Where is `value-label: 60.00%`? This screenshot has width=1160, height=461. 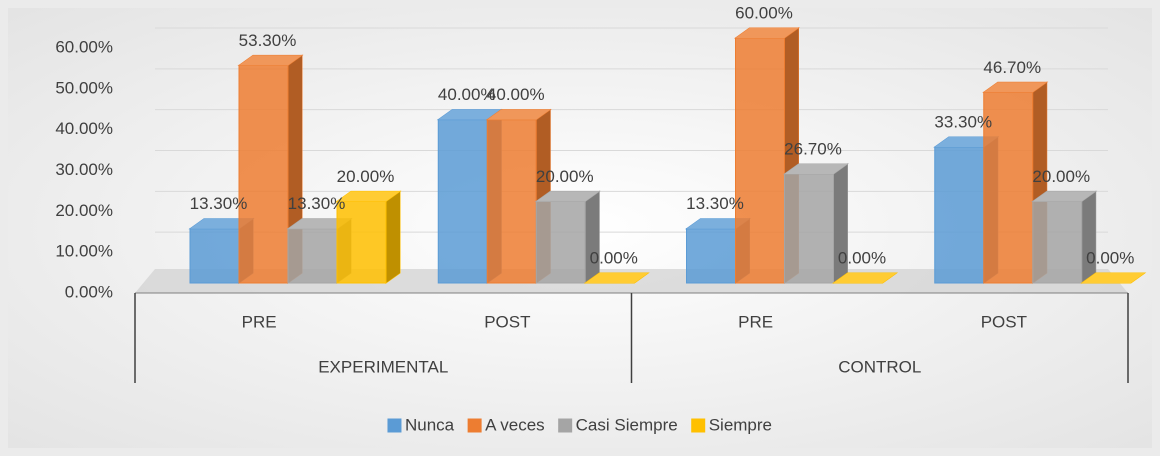 value-label: 60.00% is located at coordinates (764, 12).